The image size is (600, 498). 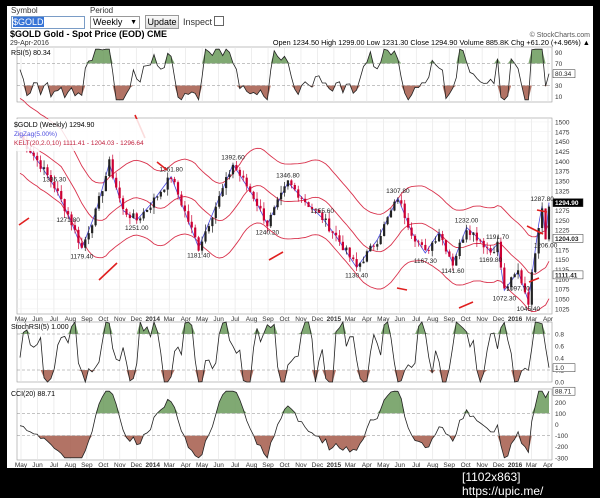 I want to click on brand-logo: © StockCharts.com, so click(x=560, y=35).